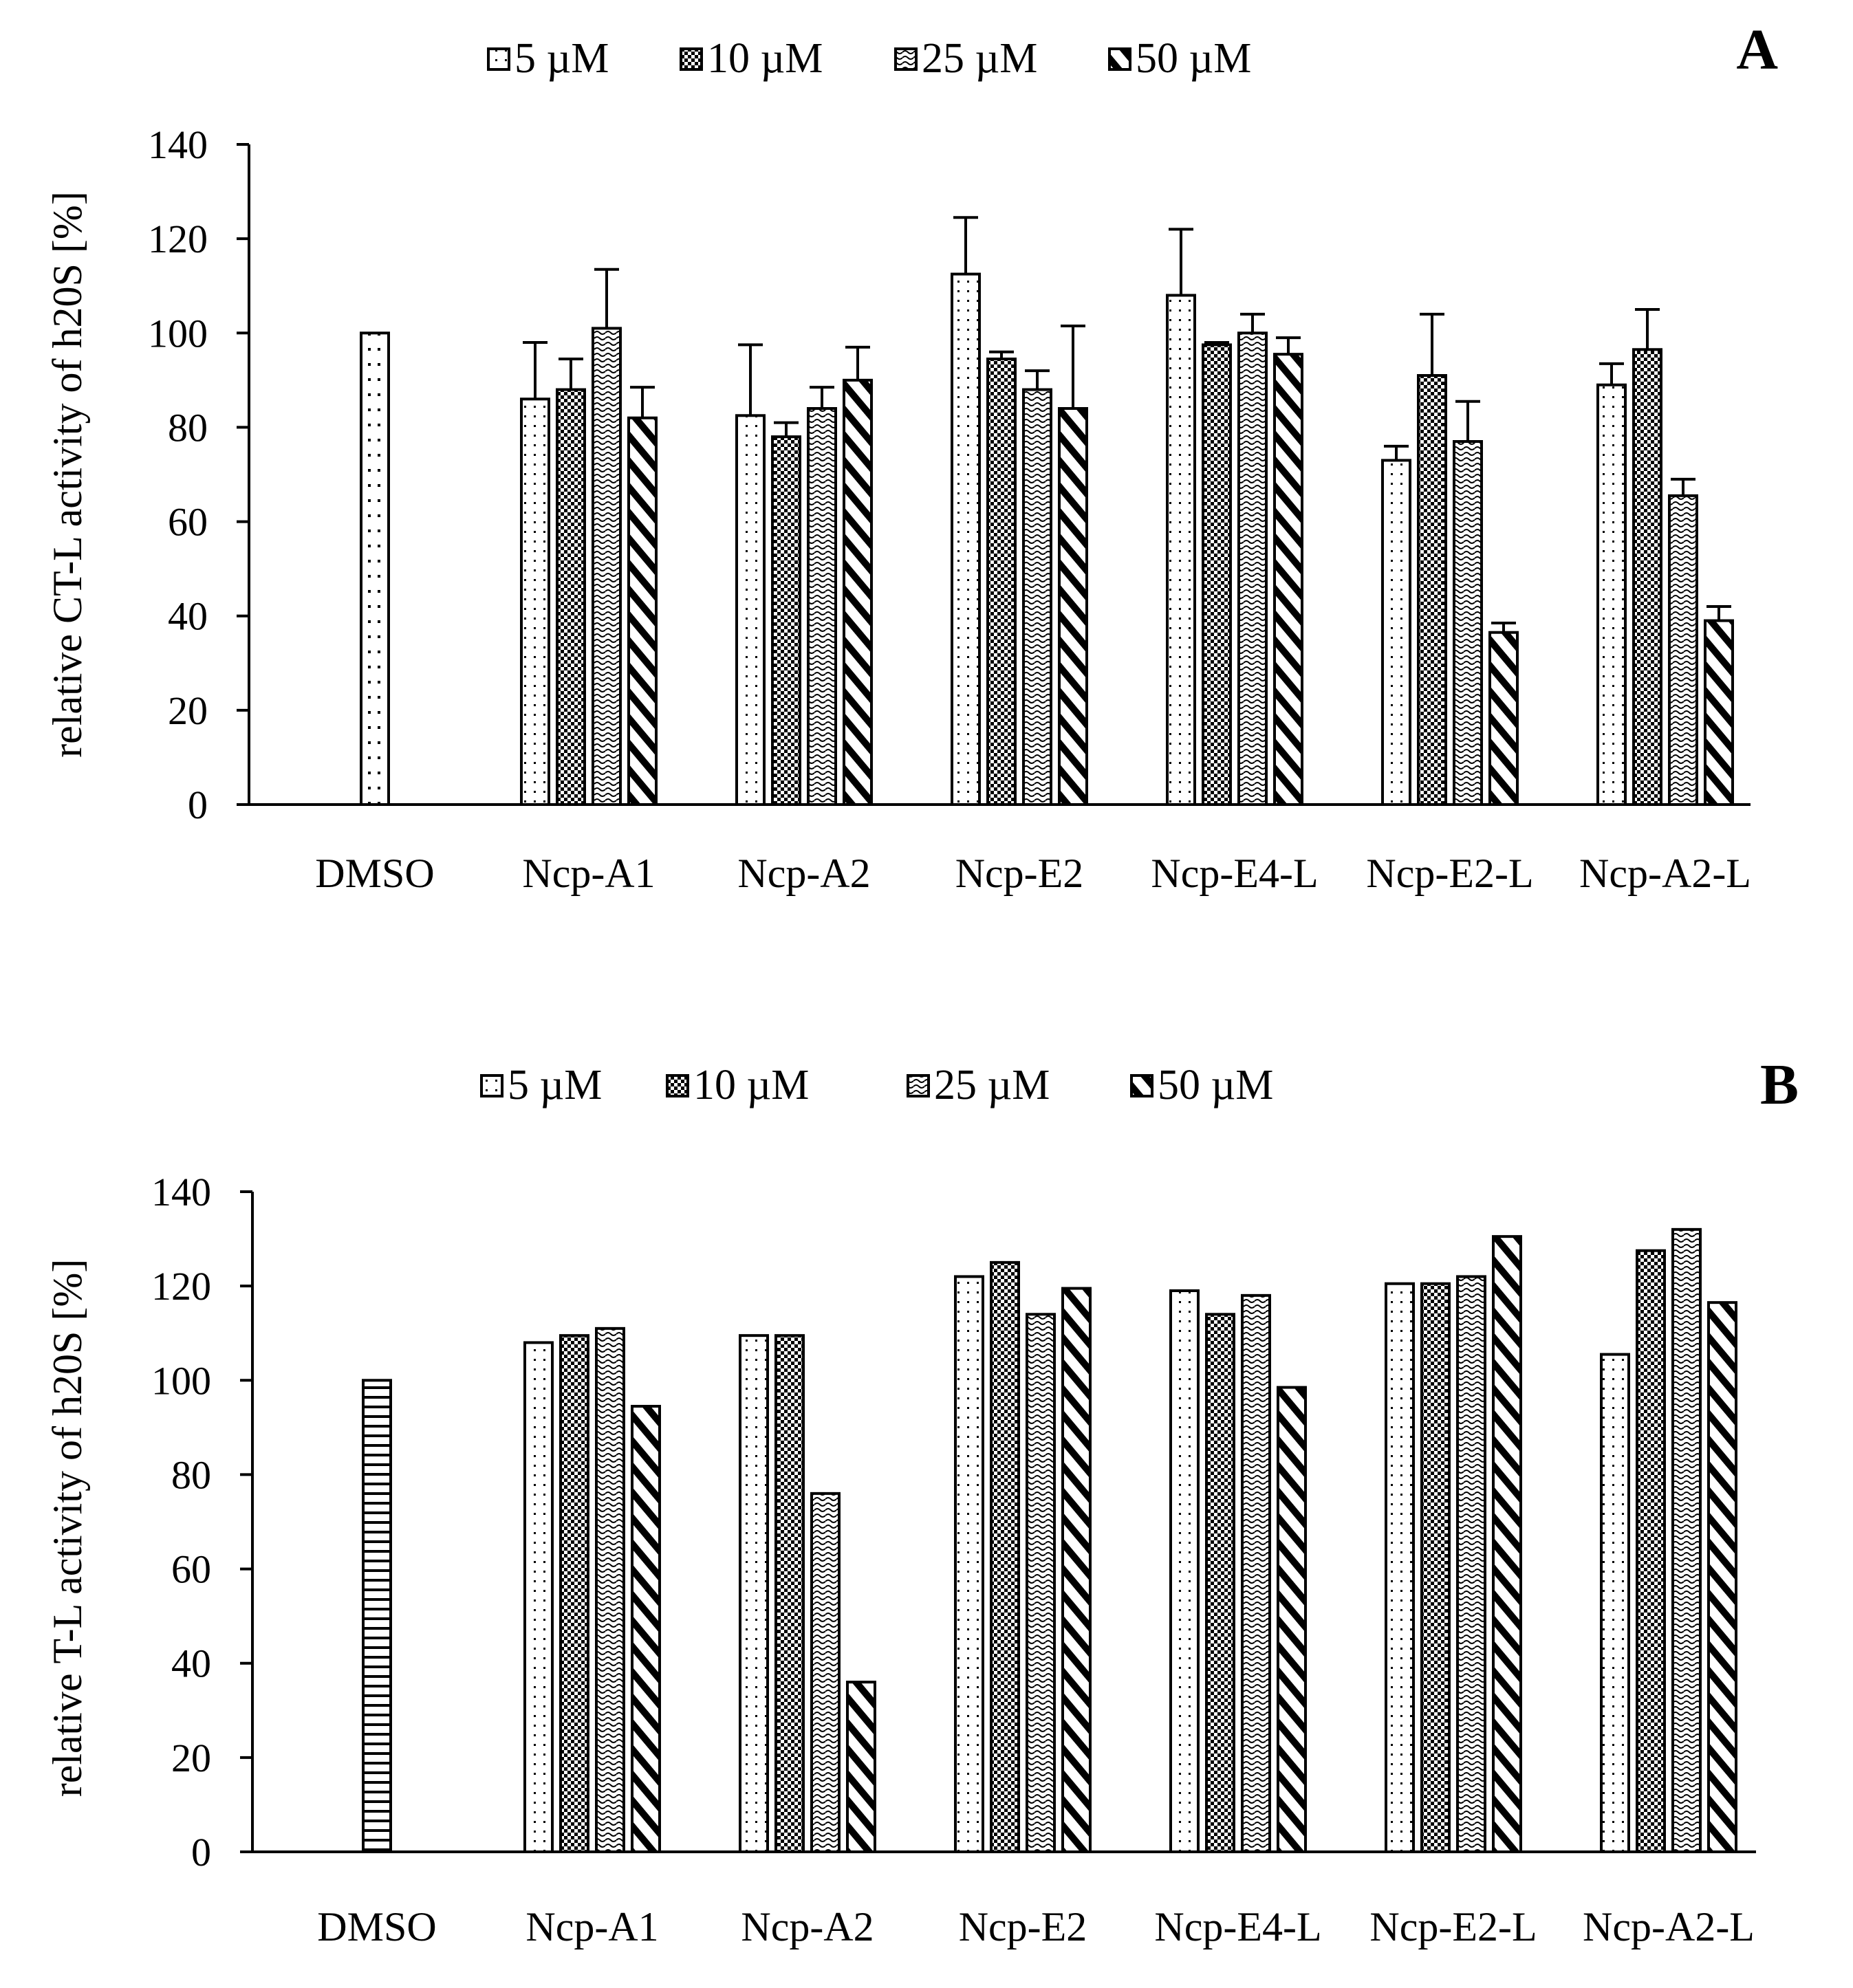  I want to click on bar-dmso-control, so click(377, 1616).